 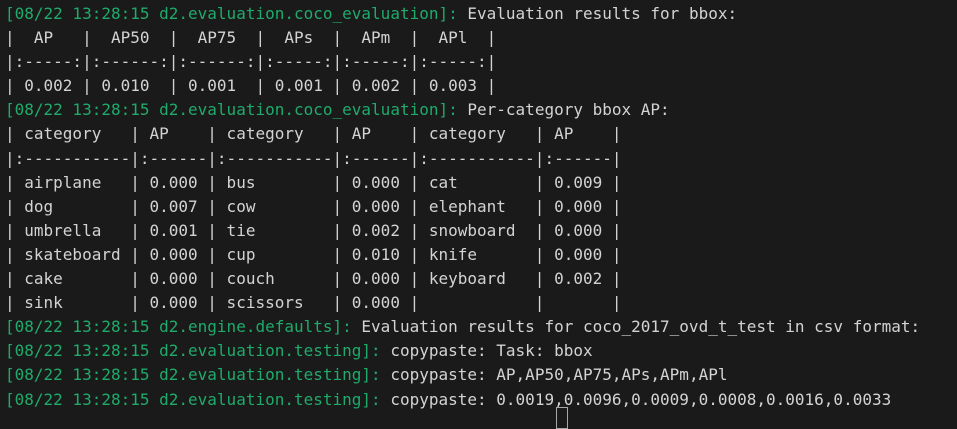 I want to click on log-message: Per-category bbox AP:, so click(x=563, y=110).